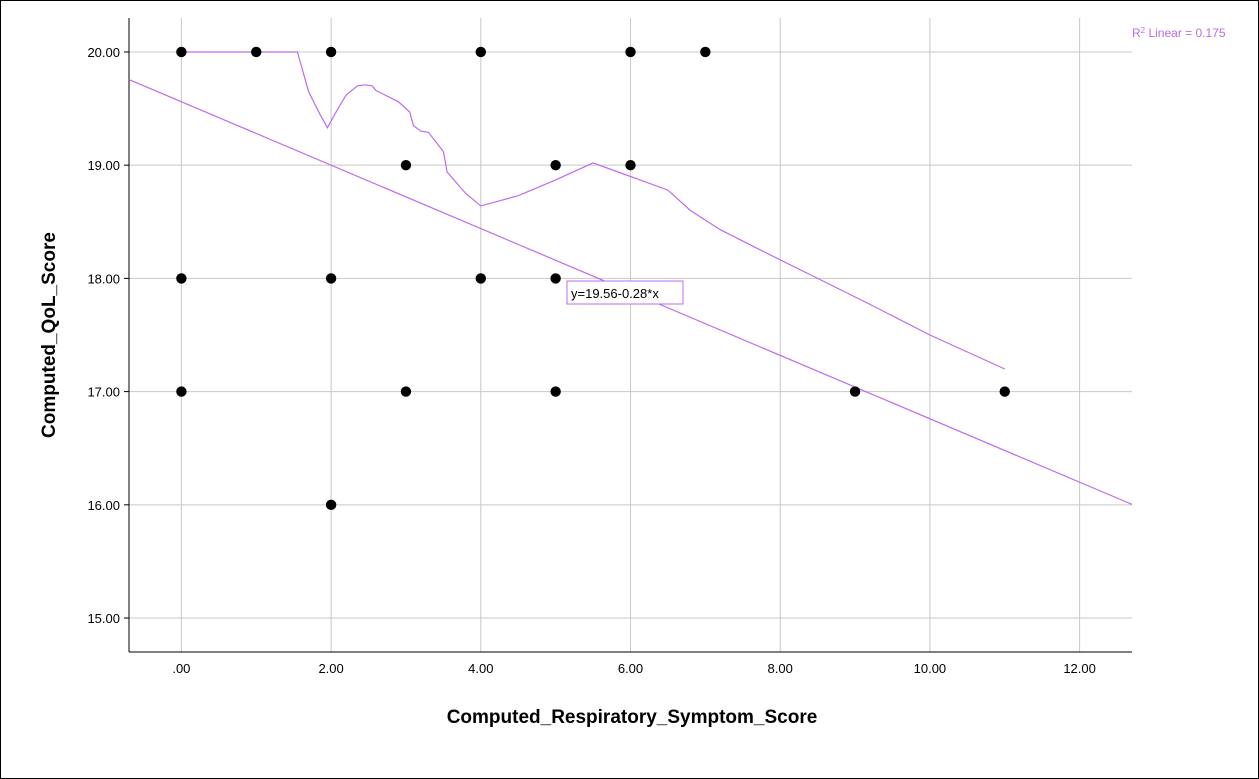 Image resolution: width=1259 pixels, height=779 pixels. Describe the element at coordinates (103, 52) in the screenshot. I see `y-tick-label: 20.00` at that location.